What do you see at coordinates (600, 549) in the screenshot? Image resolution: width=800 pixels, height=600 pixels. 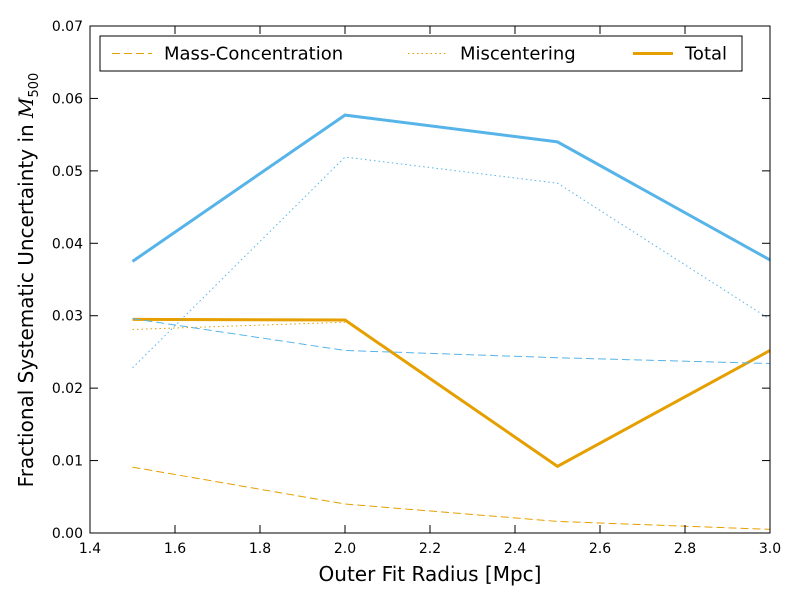 I see `x-tick-label: 2.6` at bounding box center [600, 549].